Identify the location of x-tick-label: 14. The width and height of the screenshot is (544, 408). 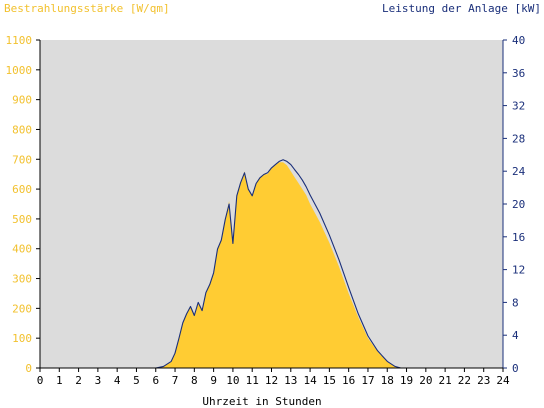
(310, 380).